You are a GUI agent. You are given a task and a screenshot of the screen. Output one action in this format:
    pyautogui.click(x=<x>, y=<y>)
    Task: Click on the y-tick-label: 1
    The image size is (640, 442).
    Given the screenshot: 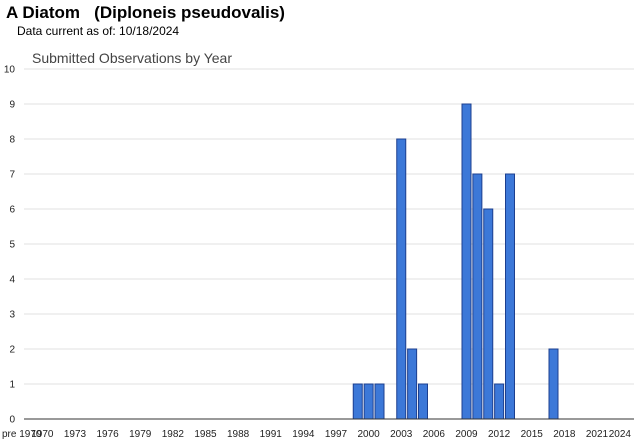 What is the action you would take?
    pyautogui.click(x=12, y=385)
    